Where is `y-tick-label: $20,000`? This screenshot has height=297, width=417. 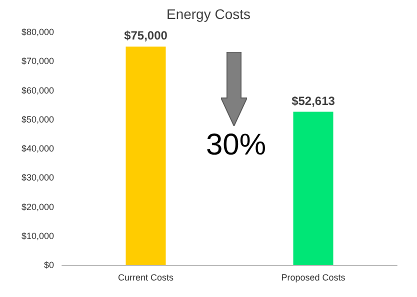
y-tick-label: $20,000 is located at coordinates (37, 207).